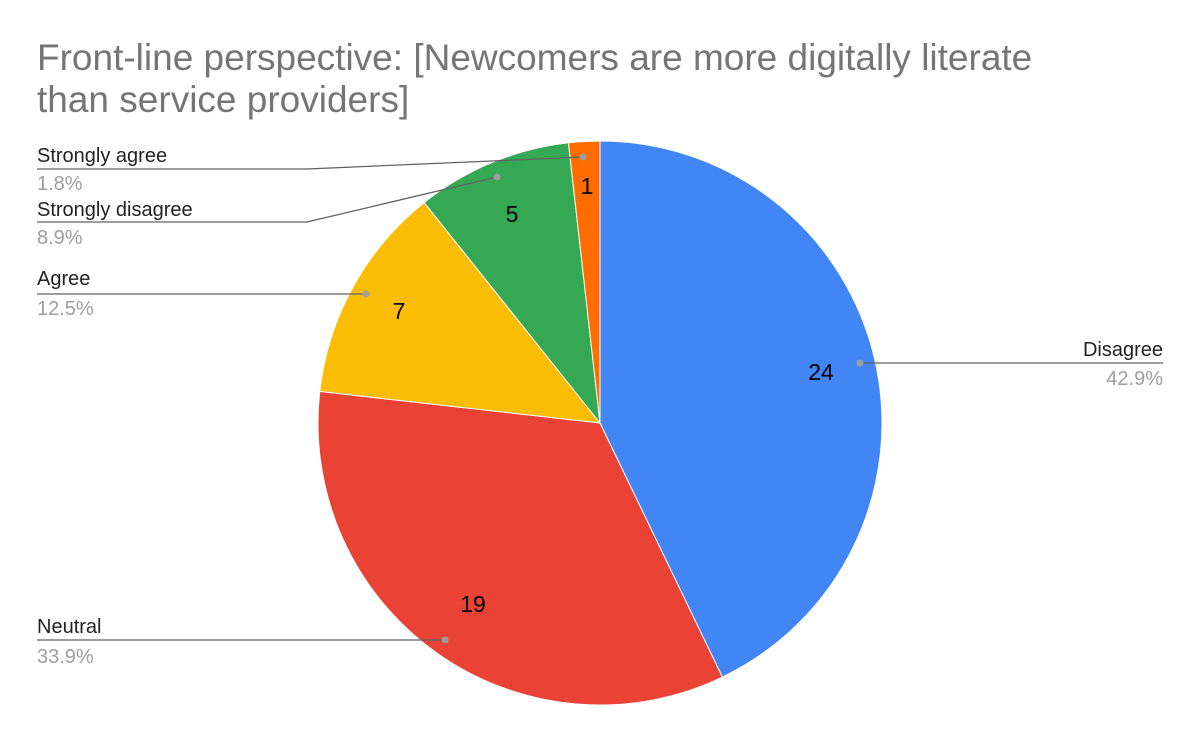  Describe the element at coordinates (1134, 379) in the screenshot. I see `slice-percent-disagree: 42.9%` at that location.